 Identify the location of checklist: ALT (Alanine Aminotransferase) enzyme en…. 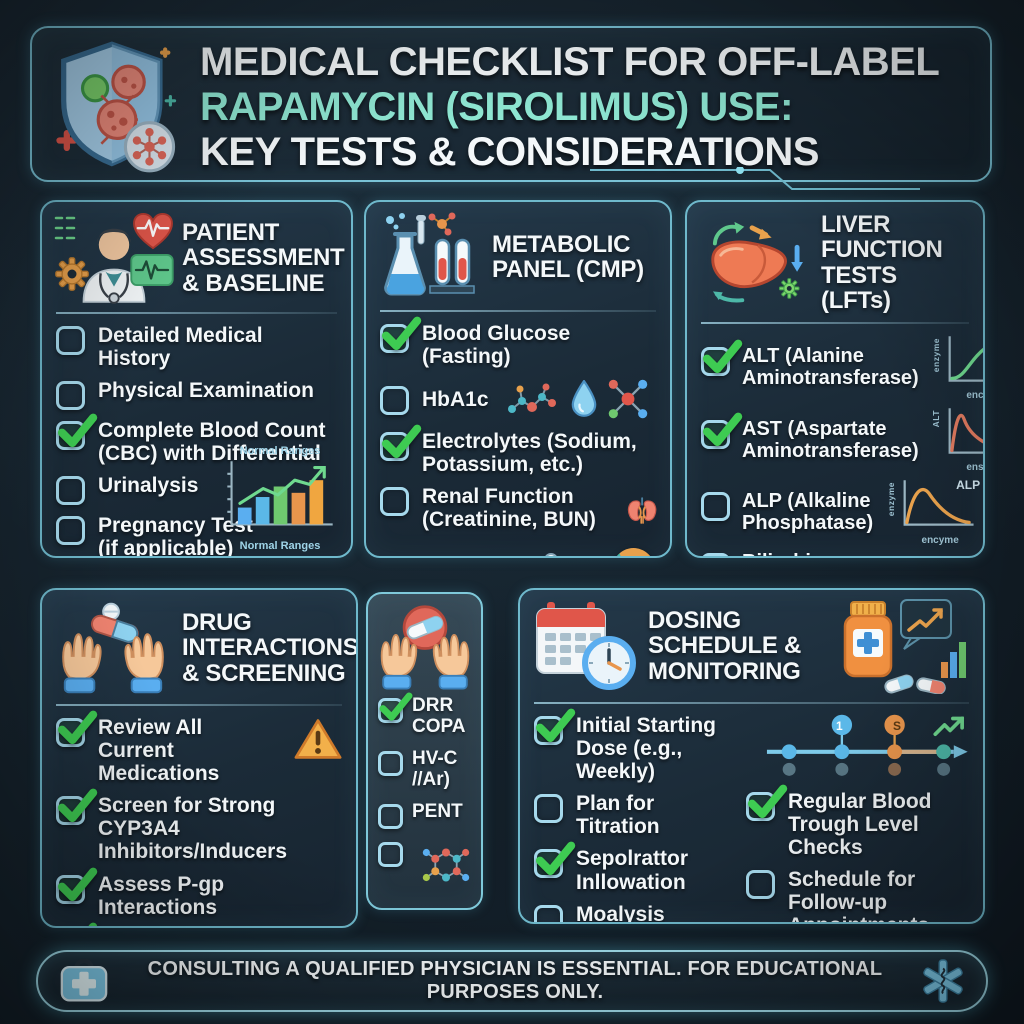
(835, 440).